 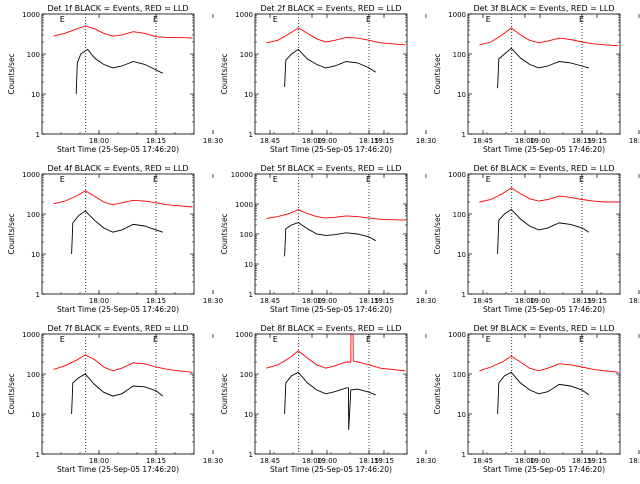 What do you see at coordinates (117, 8) in the screenshot?
I see `panel-title: Det 1f BLACK = Events, RED = LLD` at bounding box center [117, 8].